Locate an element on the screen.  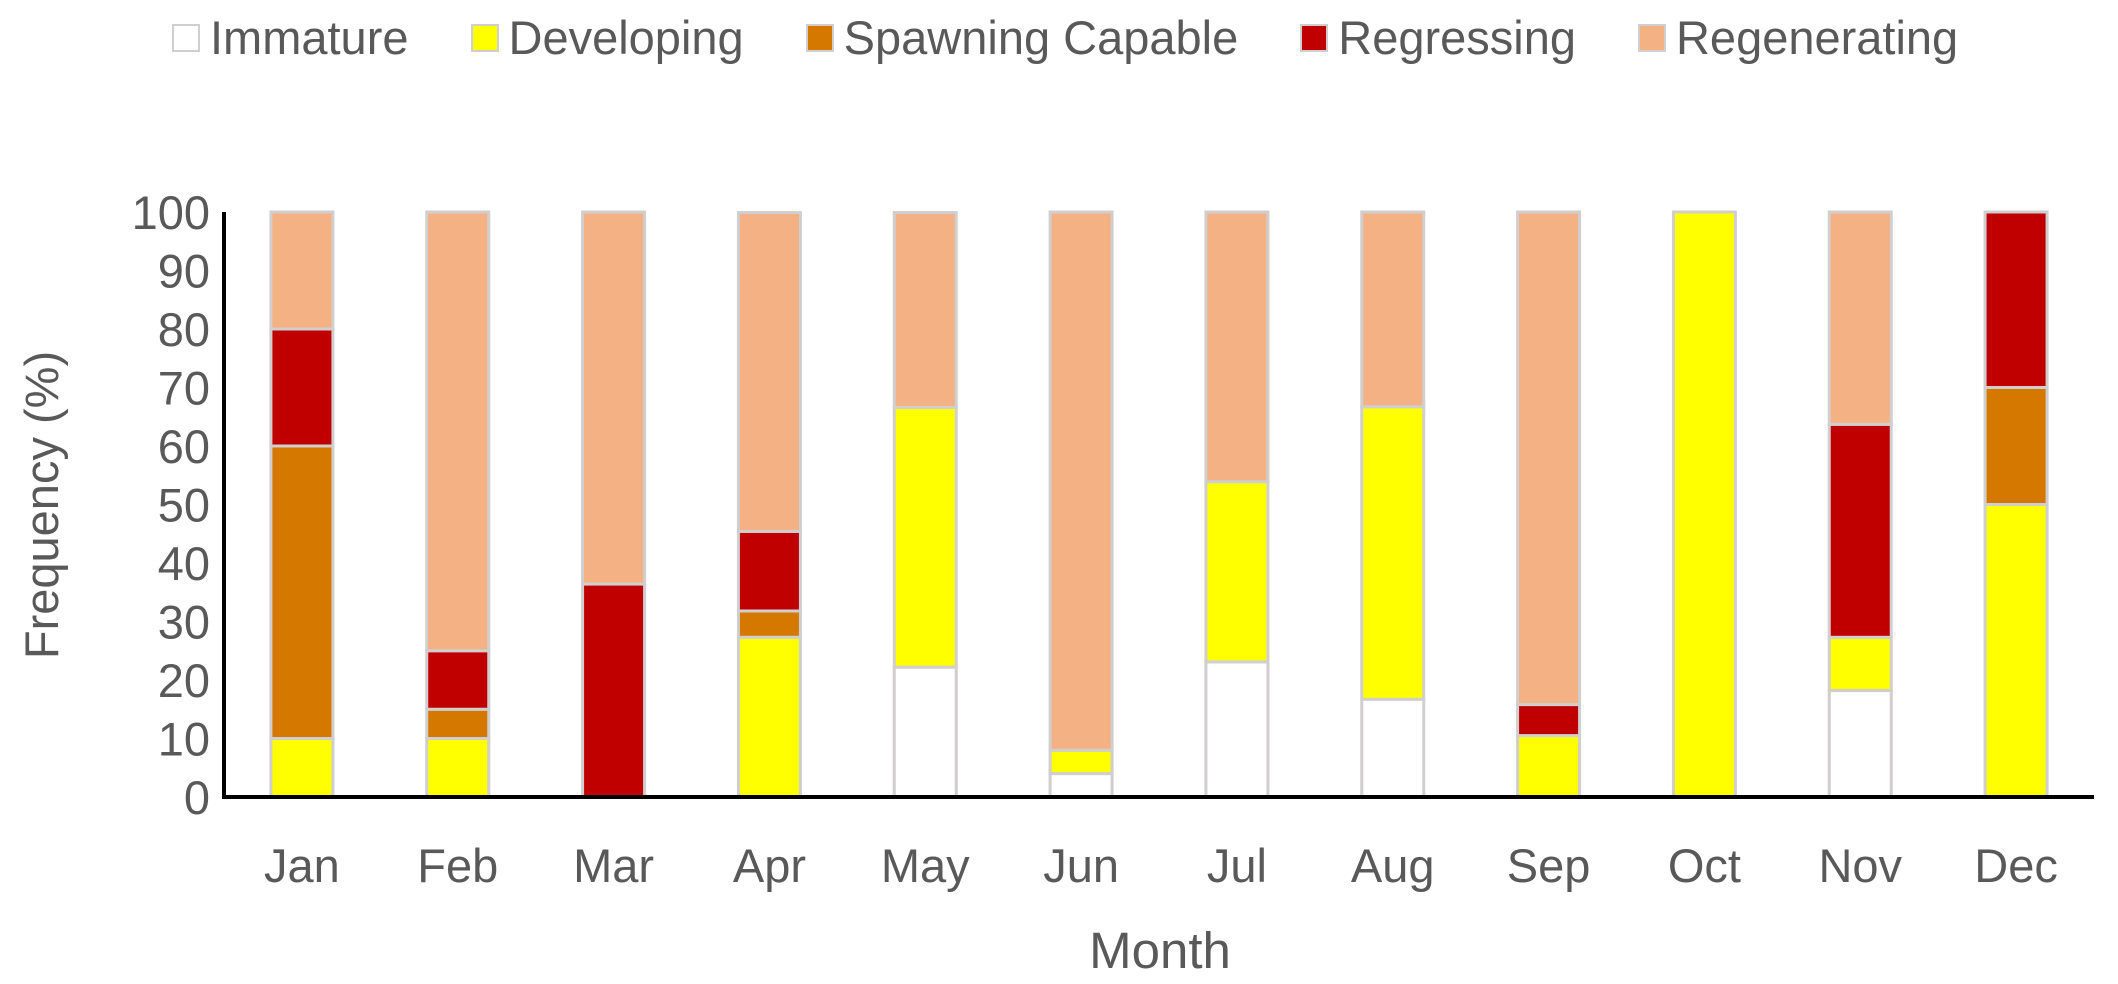
bar-segment-regressing-feb is located at coordinates (458, 680).